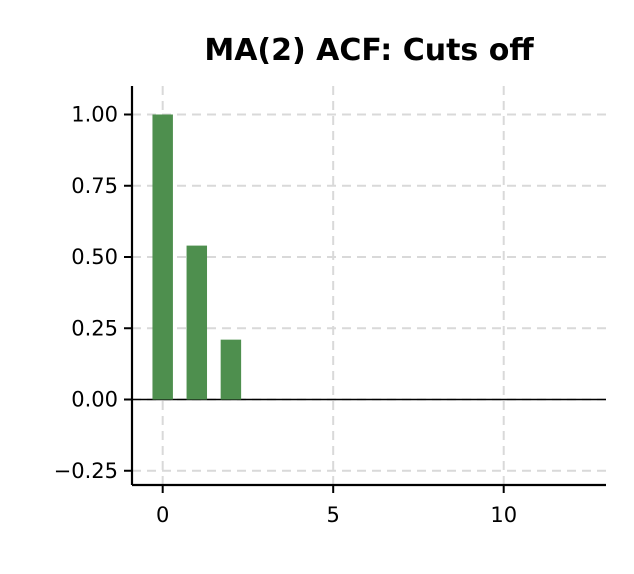  Describe the element at coordinates (333, 515) in the screenshot. I see `x-tick-label-1: 5` at that location.